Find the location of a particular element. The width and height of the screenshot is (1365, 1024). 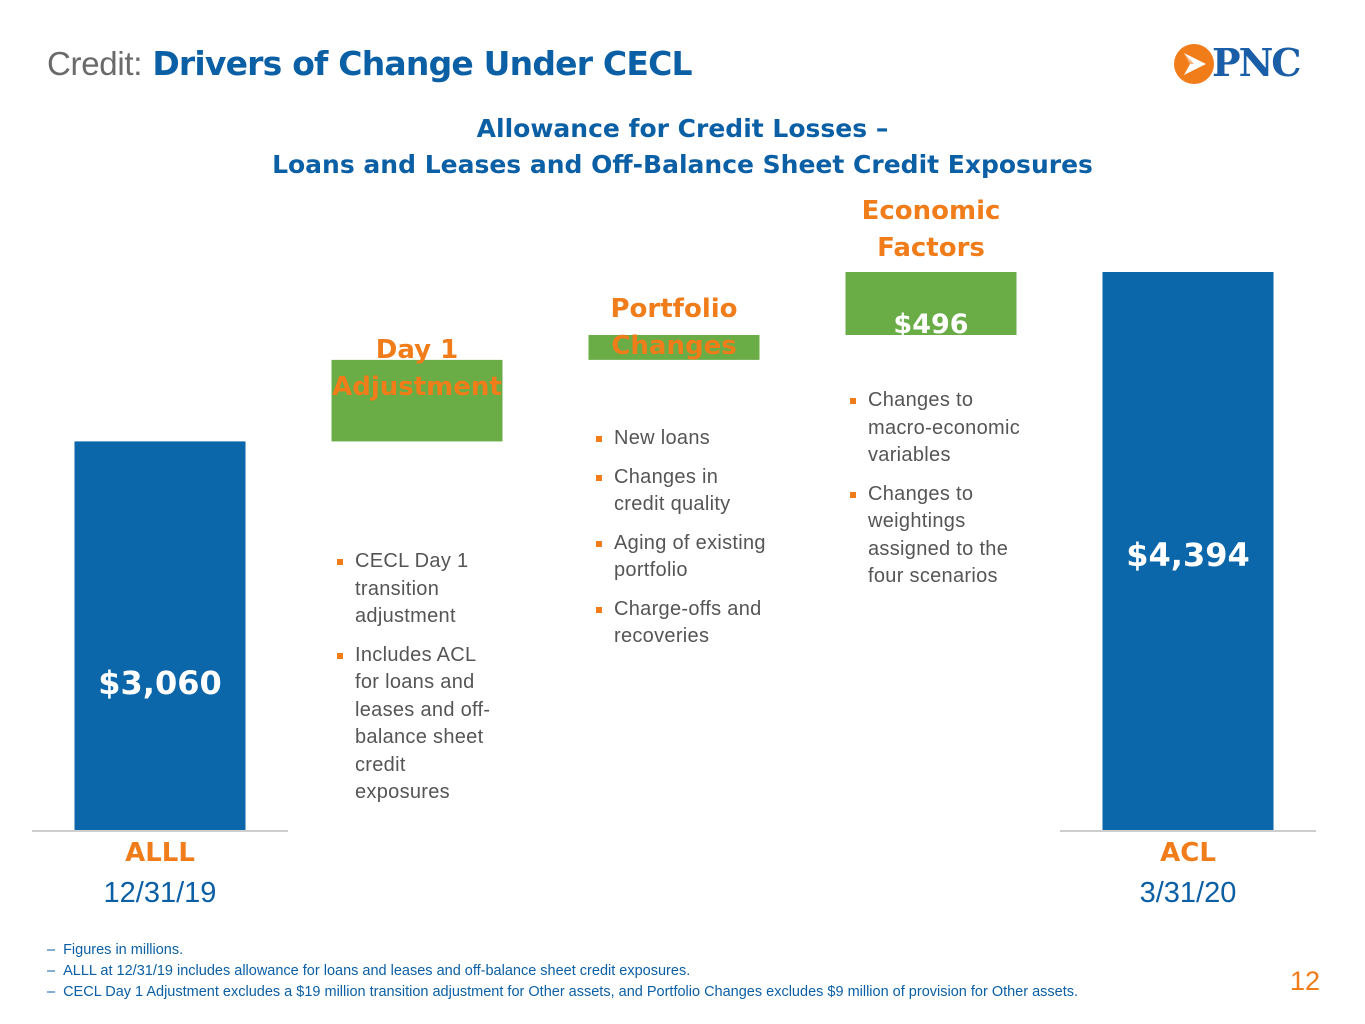

chart-title: Allowance for Credit Losses – is located at coordinates (682, 128).